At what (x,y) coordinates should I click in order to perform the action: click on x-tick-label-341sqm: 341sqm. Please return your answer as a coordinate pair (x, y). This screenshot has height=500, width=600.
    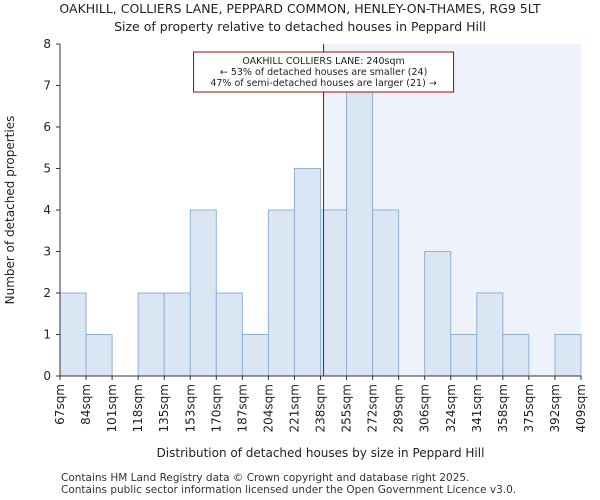
    Looking at the image, I should click on (477, 408).